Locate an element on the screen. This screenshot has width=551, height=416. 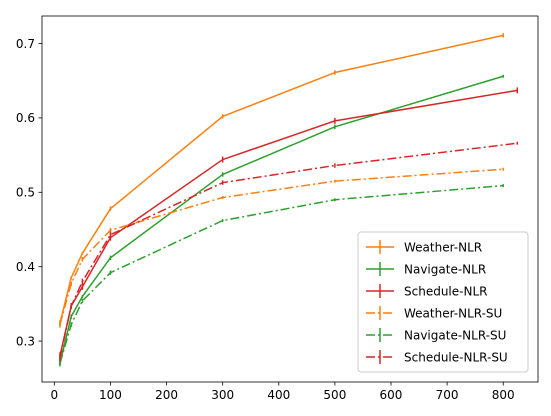
x-tick-label: 500 is located at coordinates (334, 395).